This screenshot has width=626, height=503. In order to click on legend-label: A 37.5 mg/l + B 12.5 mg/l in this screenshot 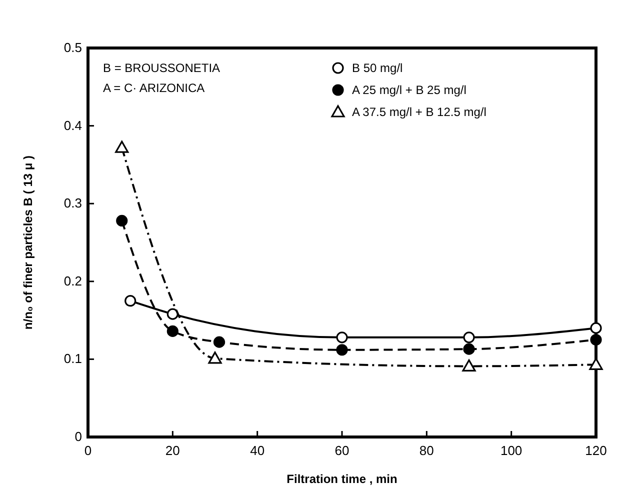, I will do `click(419, 112)`.